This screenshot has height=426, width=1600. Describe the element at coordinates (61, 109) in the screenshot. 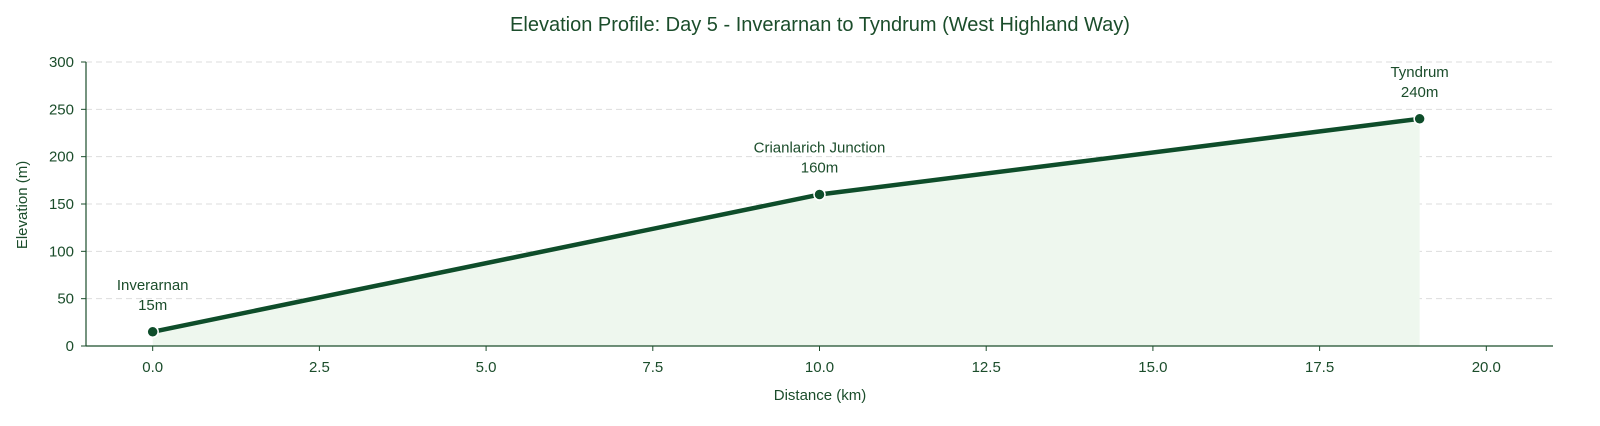

I see `y-tick-label: 250` at that location.